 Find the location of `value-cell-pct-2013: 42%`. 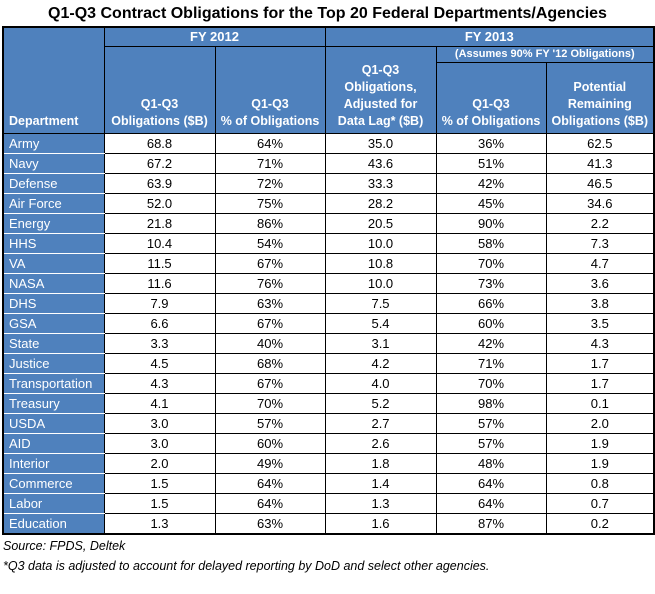

value-cell-pct-2013: 42% is located at coordinates (491, 343).